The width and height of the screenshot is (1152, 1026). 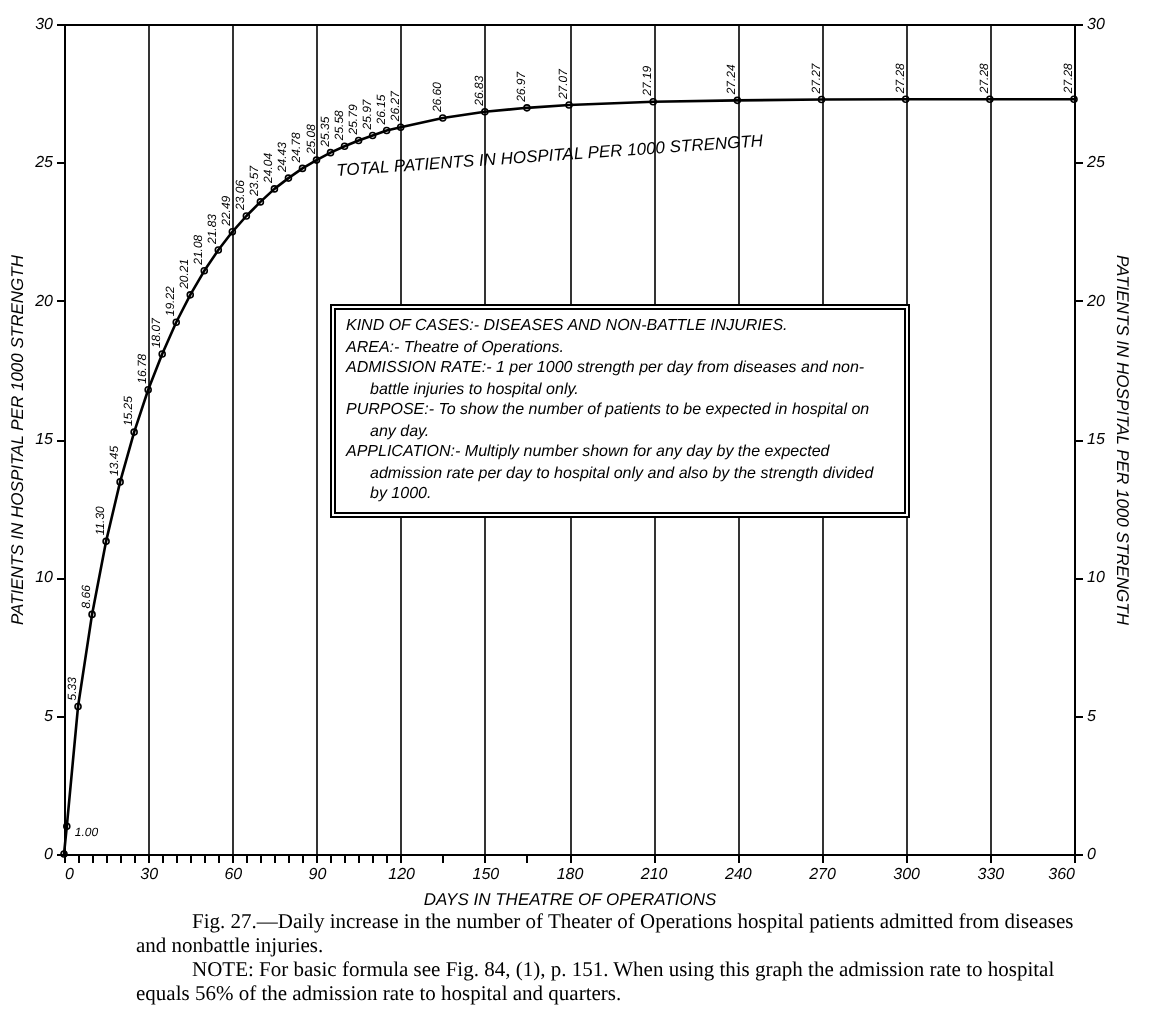 What do you see at coordinates (568, 326) in the screenshot?
I see `annotation: KIND OF CASES:- DISEASES AND NON-BATTLE INJURIES.` at bounding box center [568, 326].